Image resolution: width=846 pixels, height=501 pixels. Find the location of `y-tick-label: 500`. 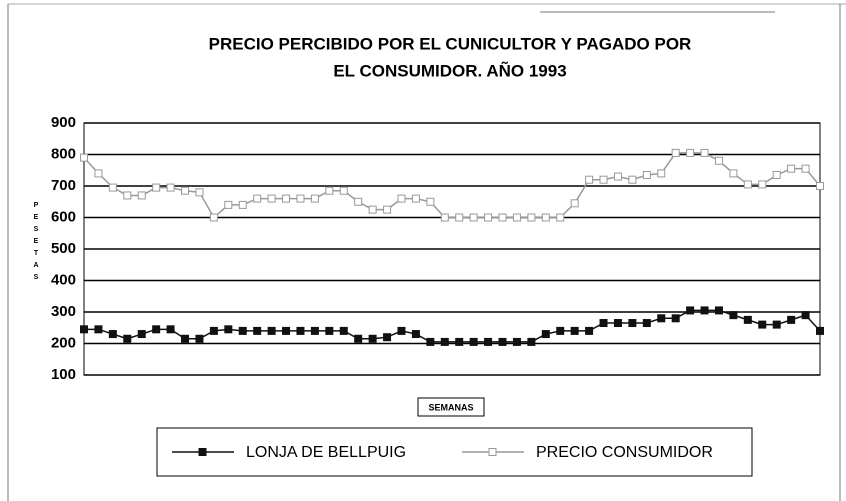

y-tick-label: 500 is located at coordinates (63, 248).